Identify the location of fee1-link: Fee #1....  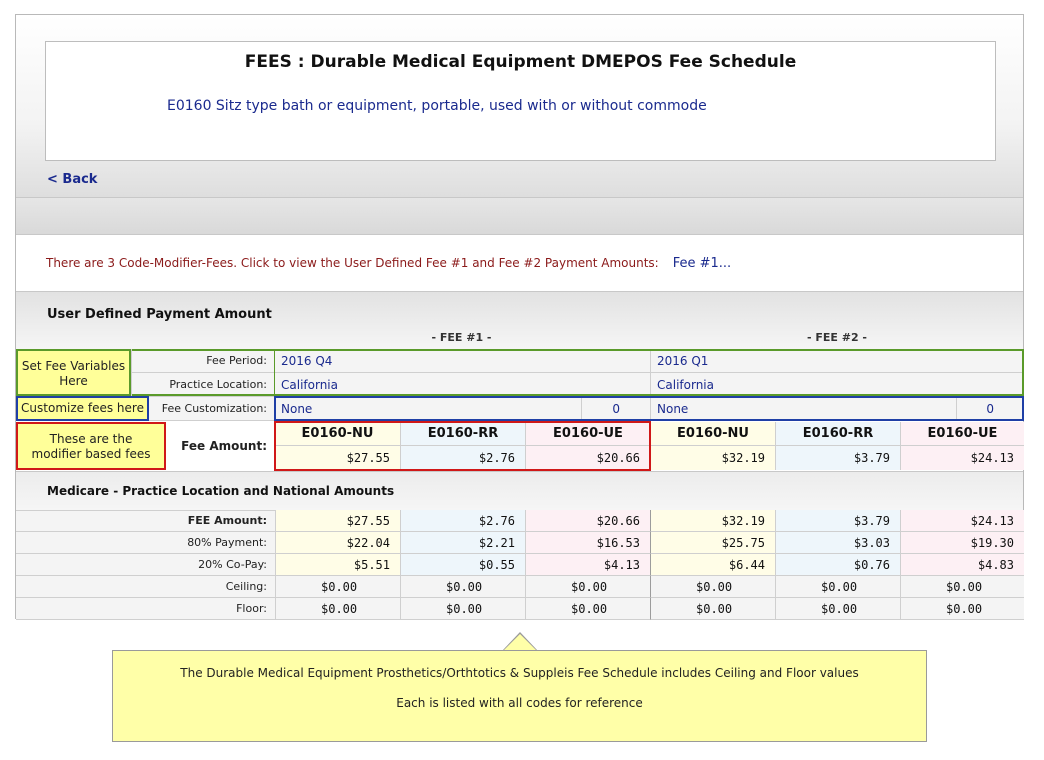
(702, 263).